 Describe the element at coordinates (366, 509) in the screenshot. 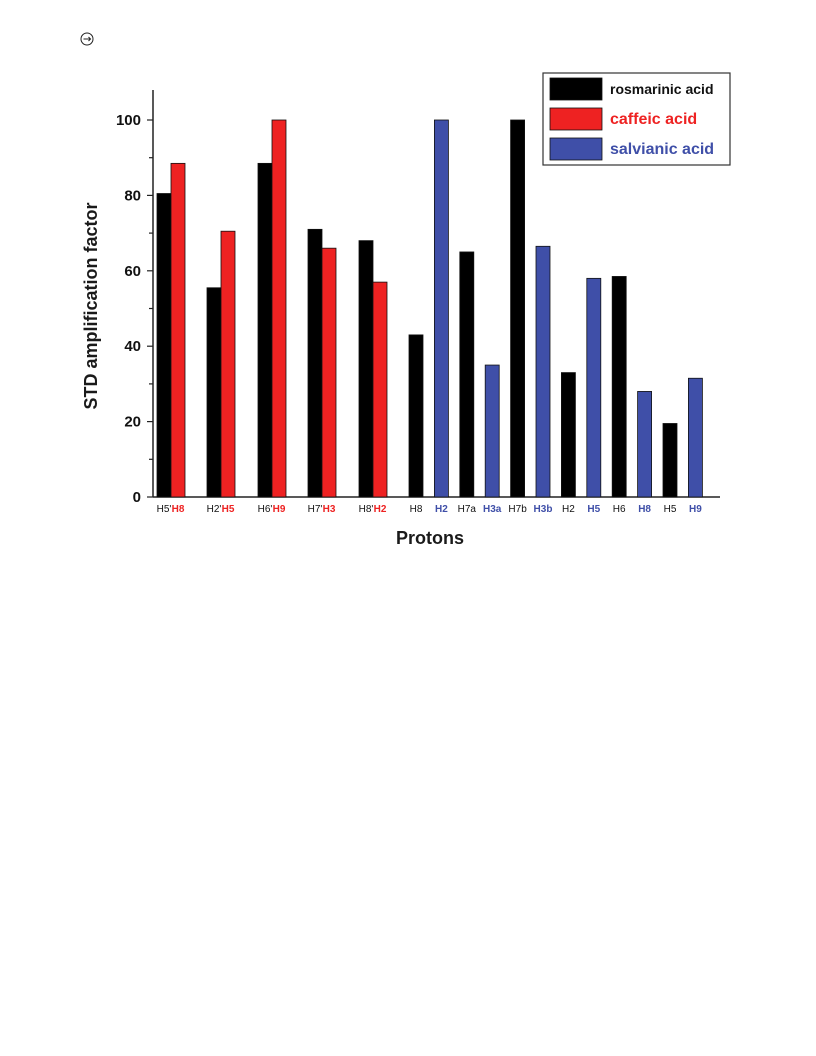

I see `category-label: H8'` at that location.